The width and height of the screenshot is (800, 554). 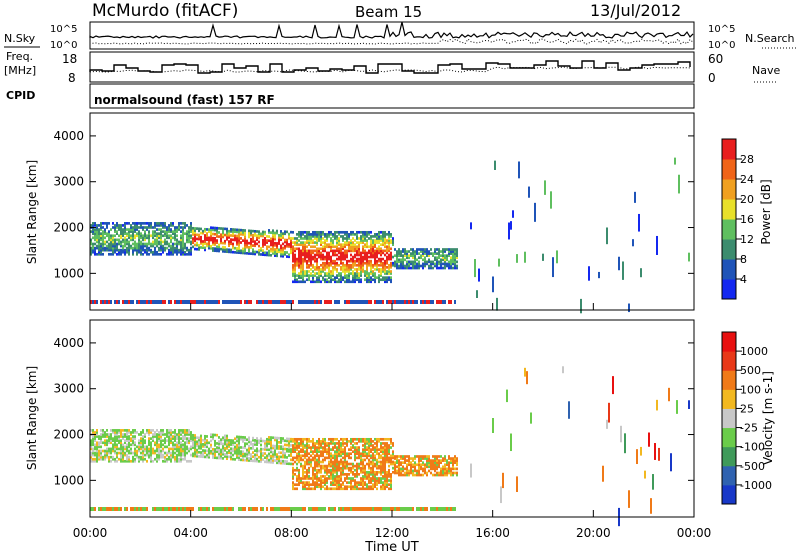 What do you see at coordinates (712, 78) in the screenshot?
I see `nave-tick-low: 0` at bounding box center [712, 78].